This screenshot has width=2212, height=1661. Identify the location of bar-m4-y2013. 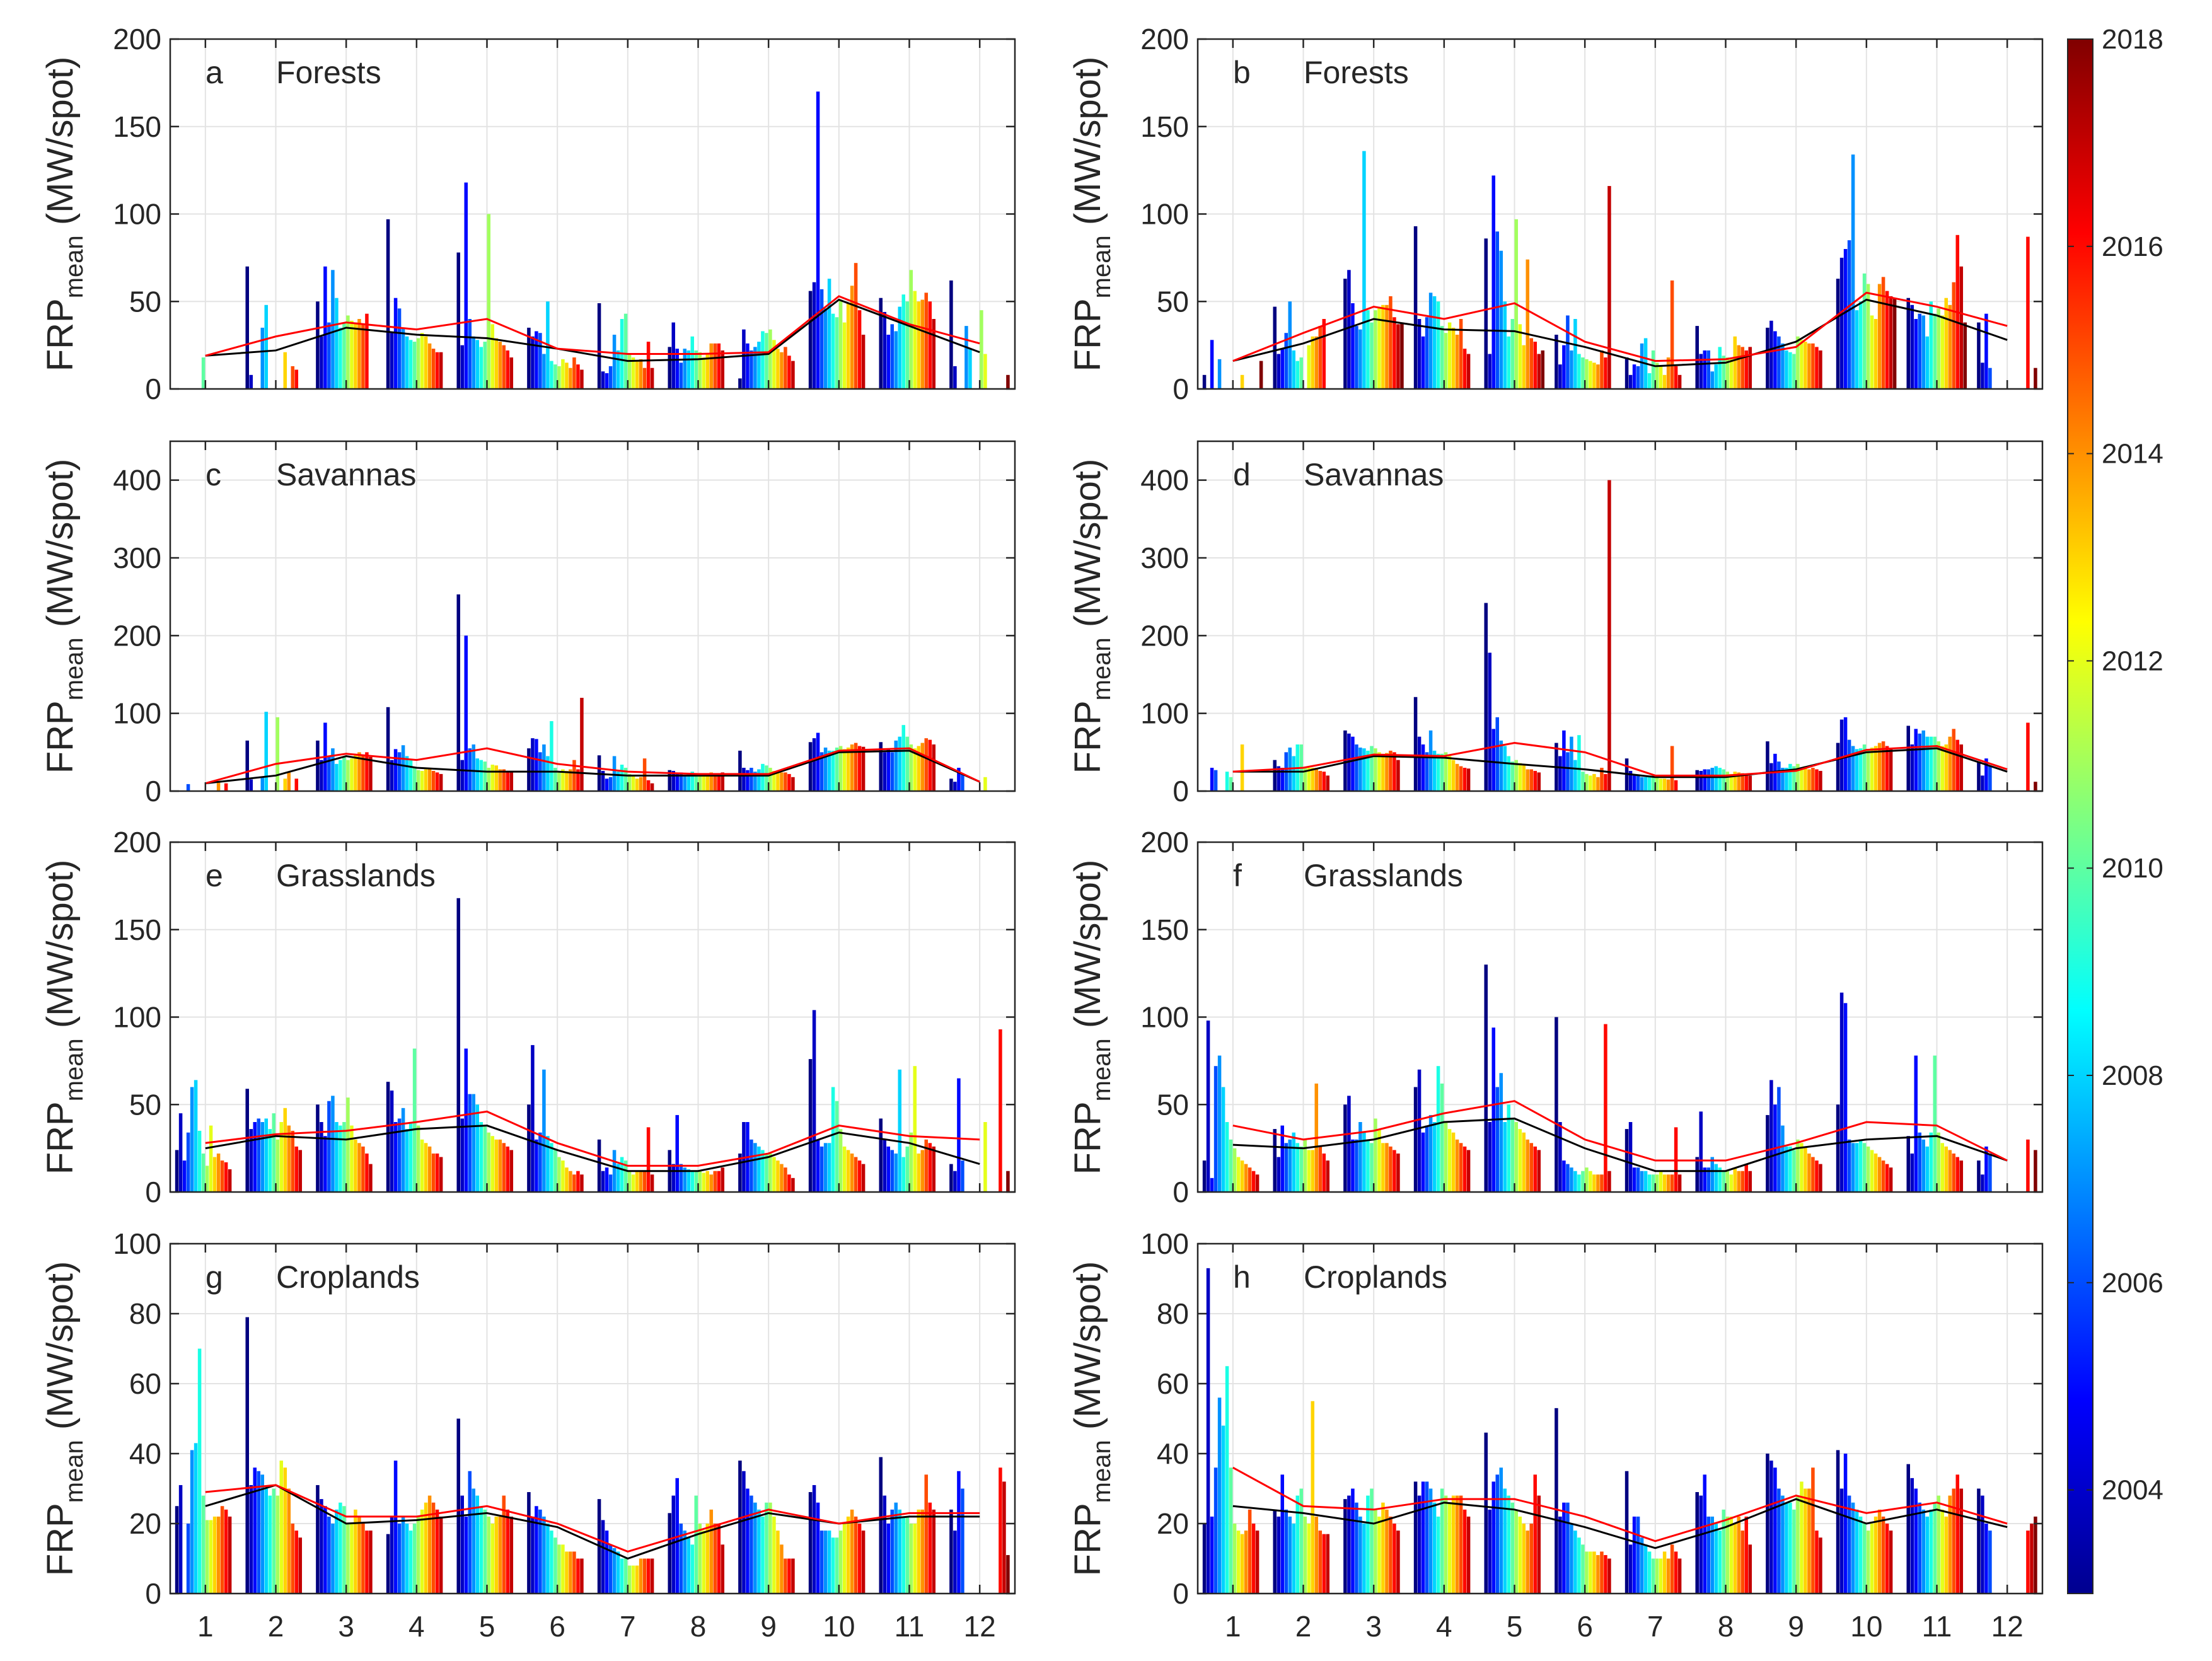
(1453, 776).